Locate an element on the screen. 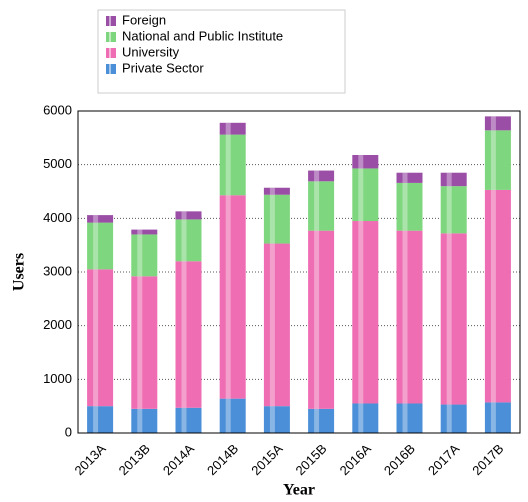 The height and width of the screenshot is (502, 528). y-tick-label: 5000 is located at coordinates (57, 163).